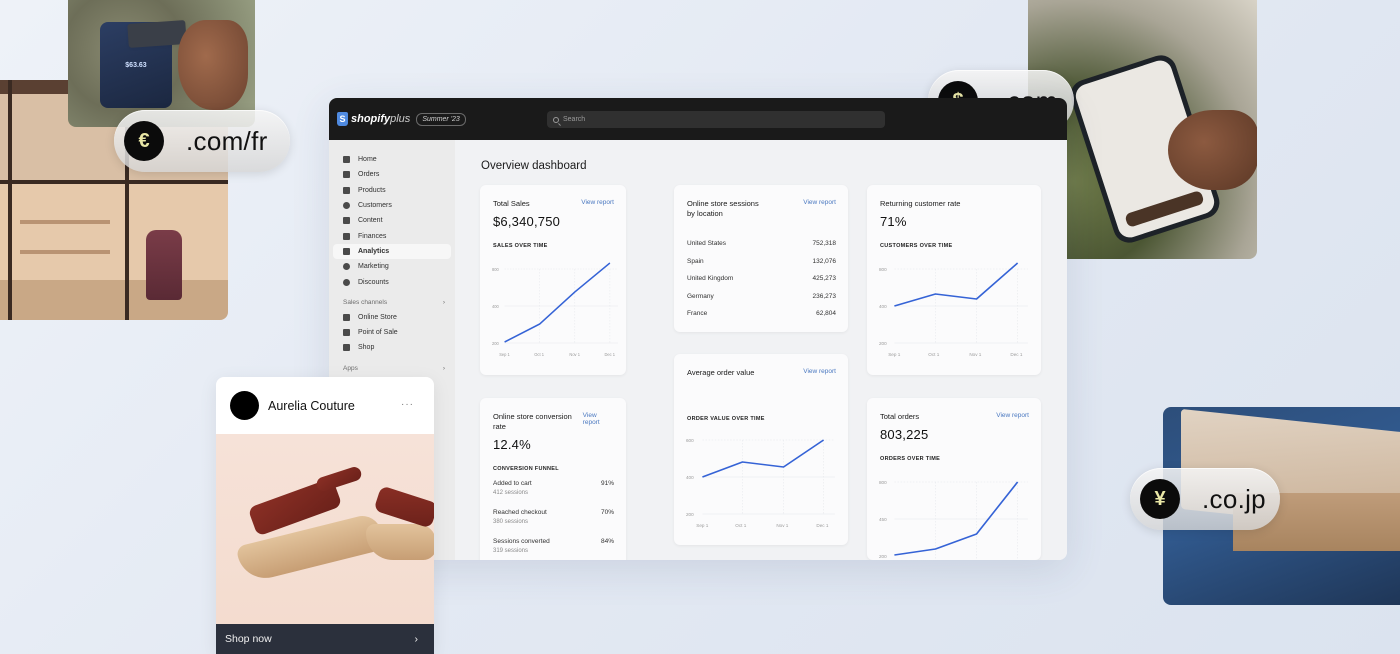  Describe the element at coordinates (346, 175) in the screenshot. I see `inbox-icon` at that location.